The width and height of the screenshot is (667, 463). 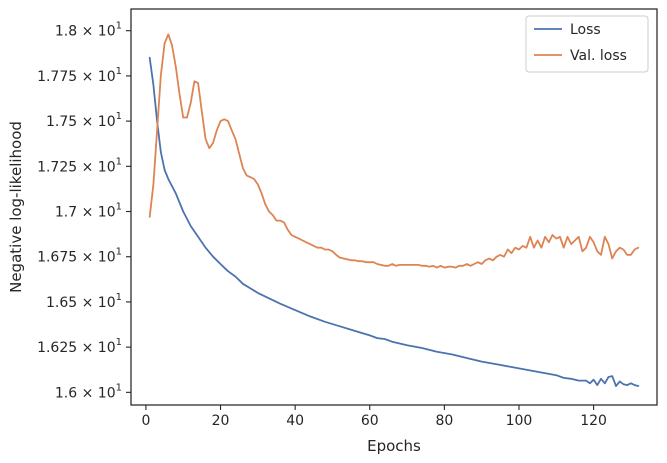 What do you see at coordinates (66, 393) in the screenshot?
I see `y-tick-mantissa: 1.6` at bounding box center [66, 393].